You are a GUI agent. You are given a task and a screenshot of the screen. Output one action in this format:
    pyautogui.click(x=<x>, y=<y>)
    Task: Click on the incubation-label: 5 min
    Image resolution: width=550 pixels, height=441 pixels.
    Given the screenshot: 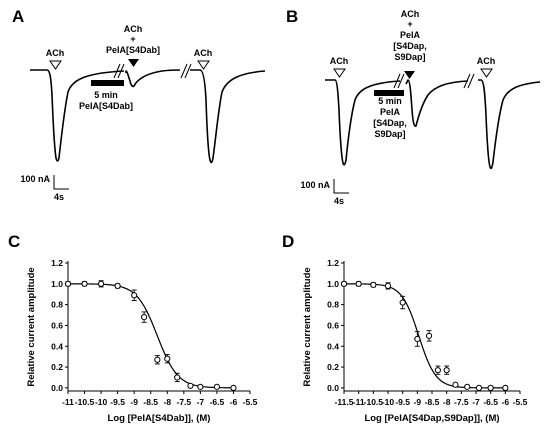 What is the action you would take?
    pyautogui.click(x=390, y=101)
    